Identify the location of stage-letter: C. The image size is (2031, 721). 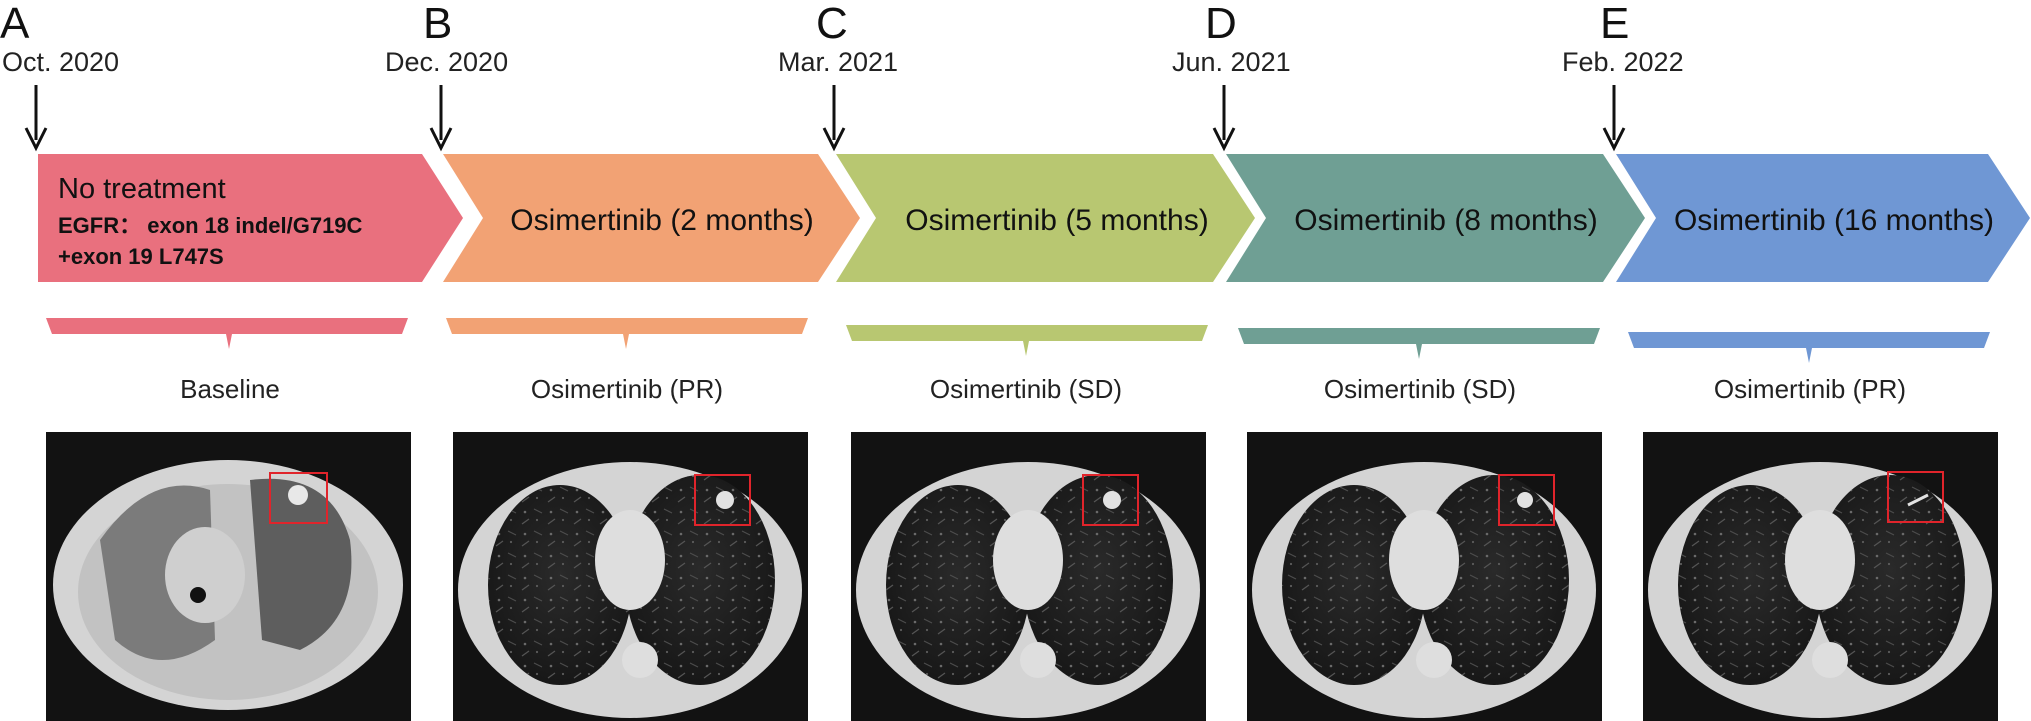
(832, 24).